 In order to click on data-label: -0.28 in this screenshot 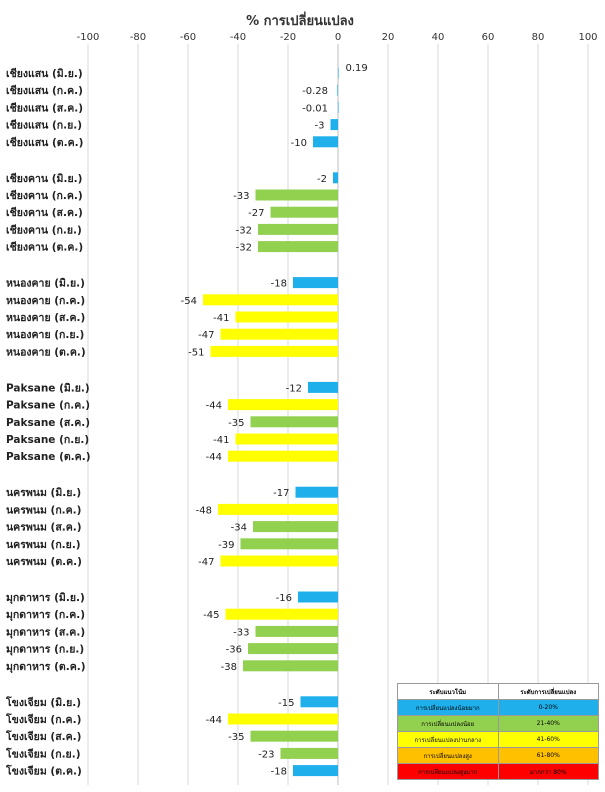, I will do `click(315, 91)`.